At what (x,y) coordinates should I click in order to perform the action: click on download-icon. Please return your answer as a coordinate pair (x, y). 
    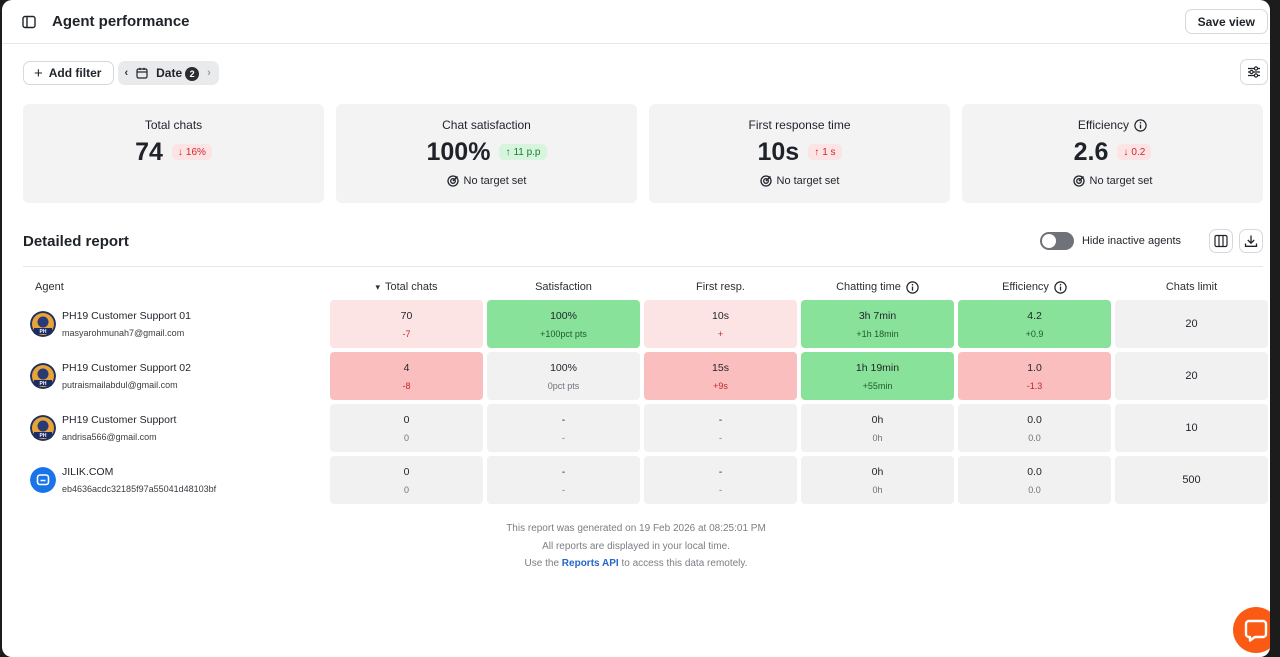
    Looking at the image, I should click on (1251, 241).